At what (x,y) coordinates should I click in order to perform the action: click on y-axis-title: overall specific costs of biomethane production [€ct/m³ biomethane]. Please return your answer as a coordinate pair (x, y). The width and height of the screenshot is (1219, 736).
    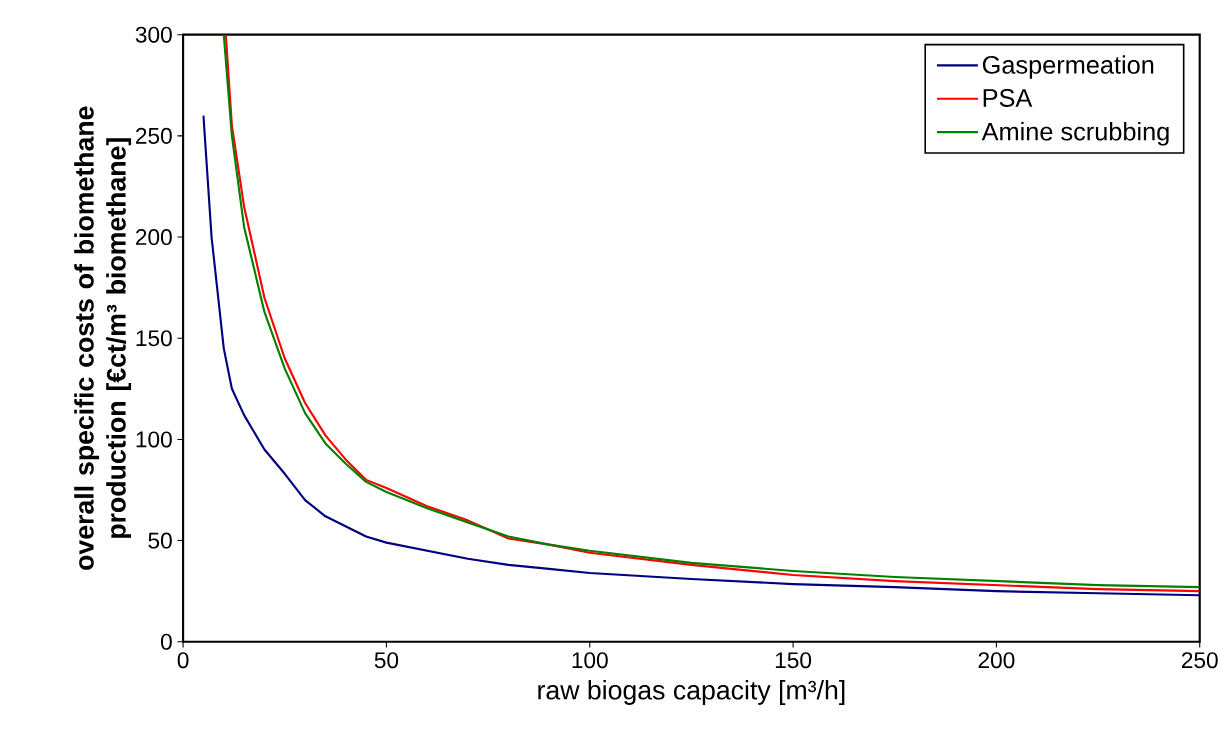
    Looking at the image, I should click on (103, 338).